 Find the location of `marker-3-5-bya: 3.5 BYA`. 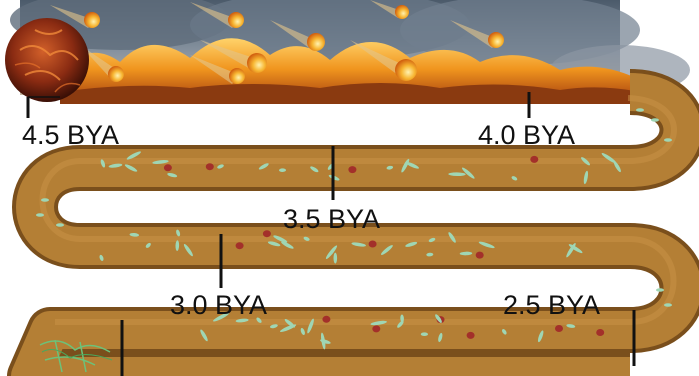

marker-3-5-bya: 3.5 BYA is located at coordinates (331, 190).